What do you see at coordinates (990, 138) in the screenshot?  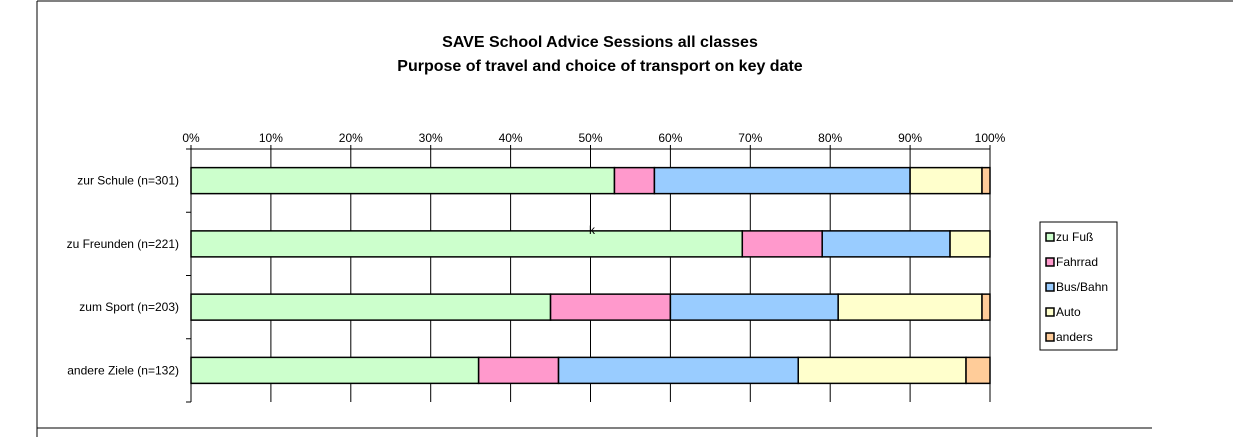 I see `x-tick-label: 100%` at bounding box center [990, 138].